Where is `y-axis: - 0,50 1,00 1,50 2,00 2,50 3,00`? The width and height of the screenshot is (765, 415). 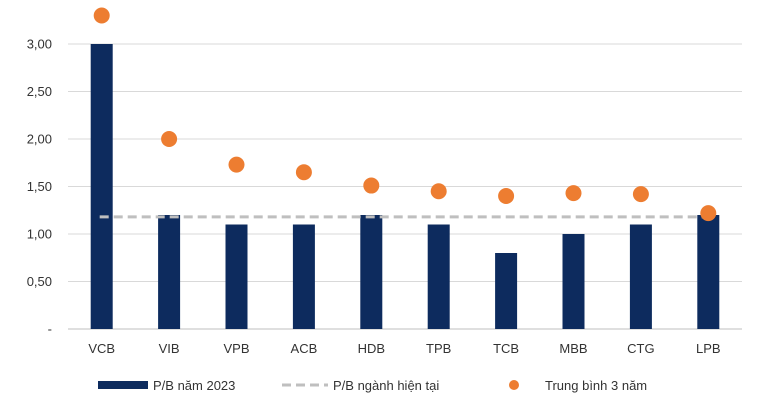
y-axis: - 0,50 1,00 1,50 2,00 2,50 3,00 is located at coordinates (39, 187).